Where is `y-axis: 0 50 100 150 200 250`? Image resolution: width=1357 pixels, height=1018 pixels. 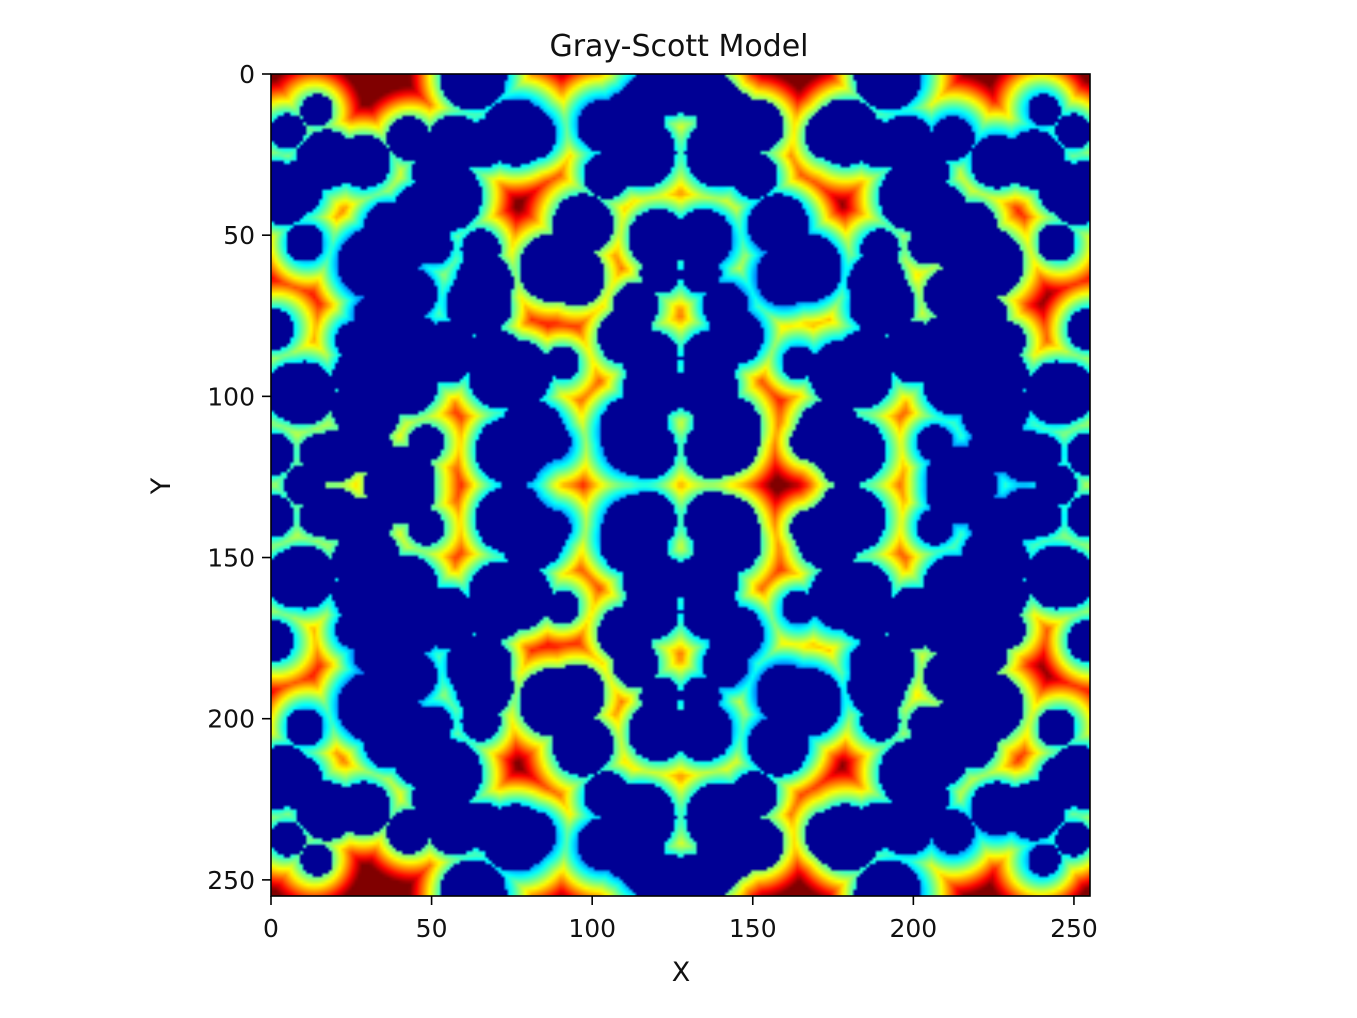
y-axis: 0 50 100 150 200 250 is located at coordinates (239, 477).